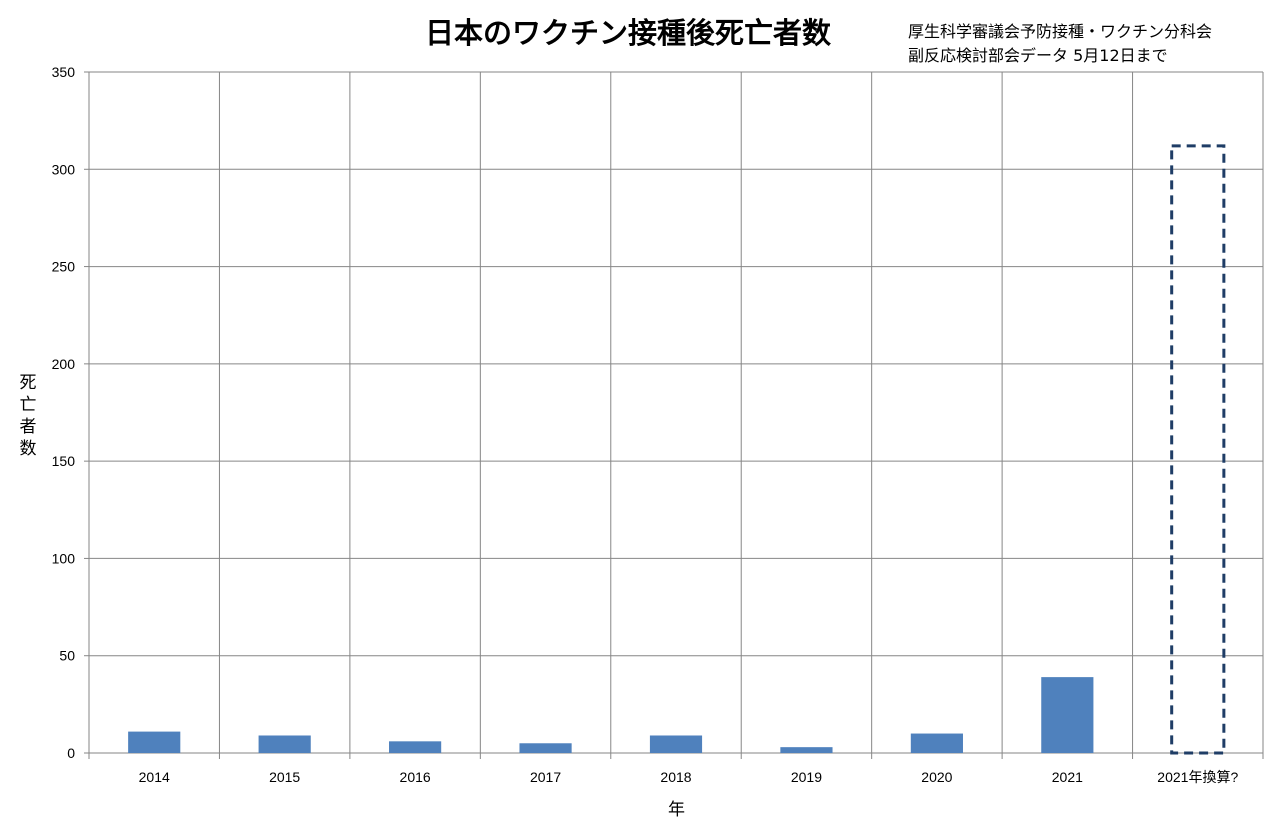 The width and height of the screenshot is (1271, 826). I want to click on x-axis-label: 年, so click(676, 810).